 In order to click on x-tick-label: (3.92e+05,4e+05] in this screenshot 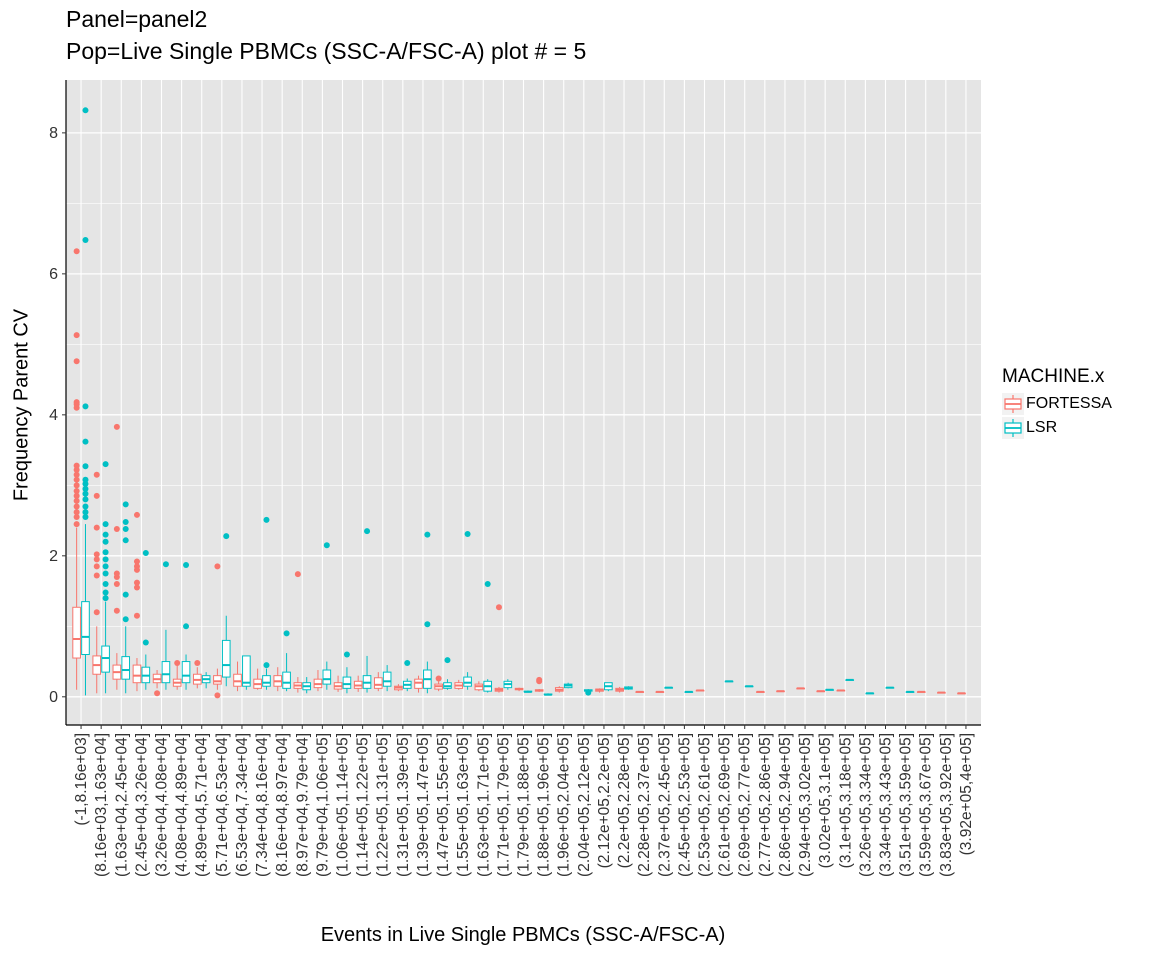, I will do `click(966, 794)`.